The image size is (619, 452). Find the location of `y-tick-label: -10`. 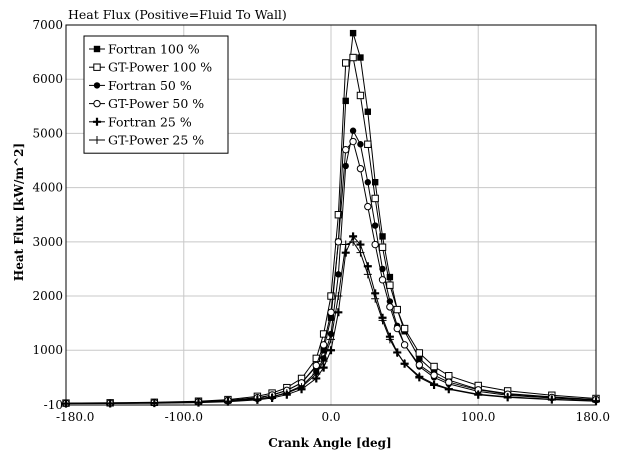

y-tick-label: -10 is located at coordinates (53, 405).